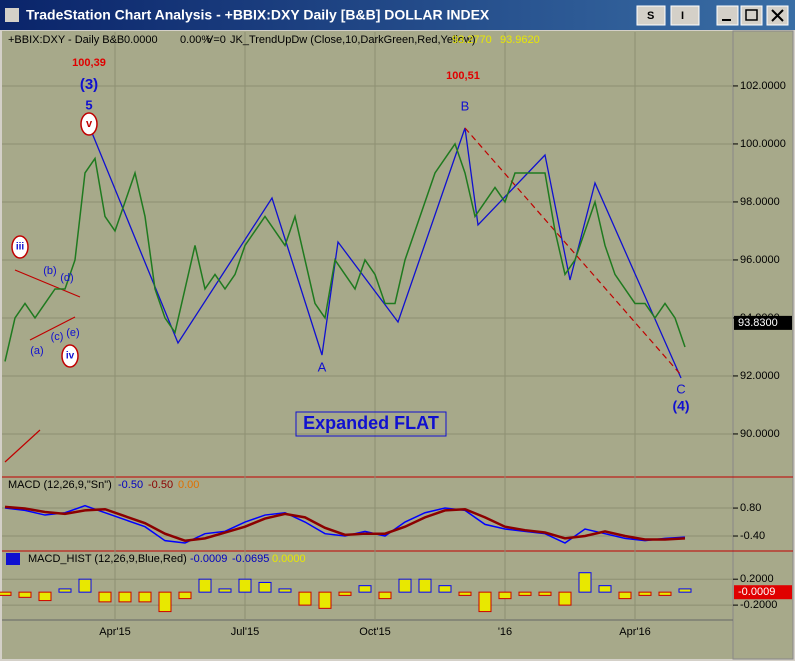 This screenshot has width=795, height=661. What do you see at coordinates (760, 260) in the screenshot?
I see `y-tick-label: 96.0000` at bounding box center [760, 260].